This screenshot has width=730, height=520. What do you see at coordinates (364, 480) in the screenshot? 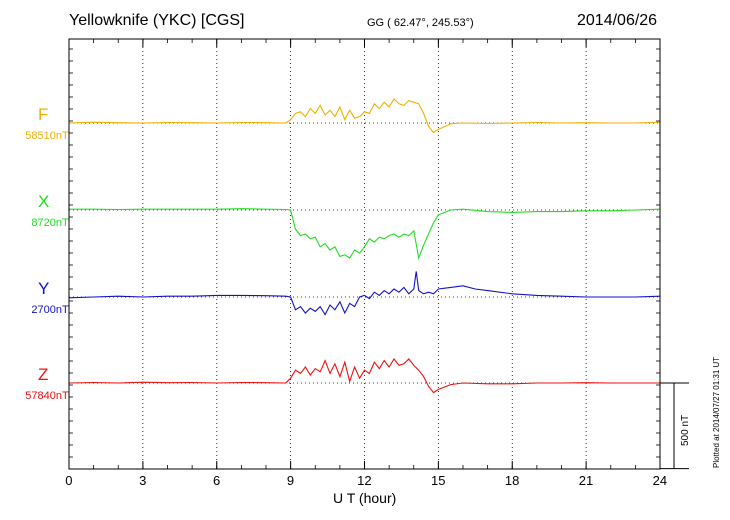
I see `x-tick-label: 12` at bounding box center [364, 480].